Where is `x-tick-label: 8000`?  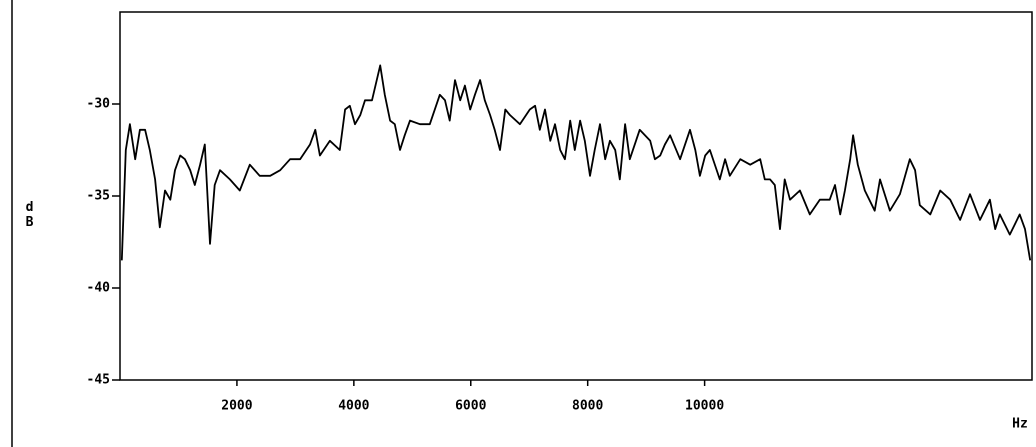
x-tick-label: 8000 is located at coordinates (587, 406).